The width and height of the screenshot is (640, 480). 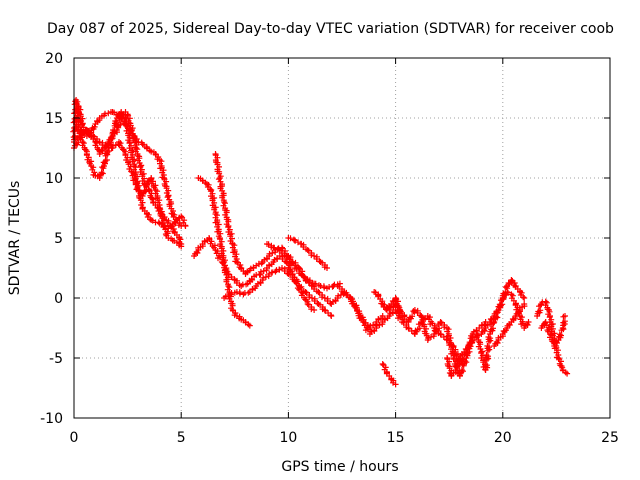 What do you see at coordinates (58, 239) in the screenshot?
I see `y-tick-label: 5` at bounding box center [58, 239].